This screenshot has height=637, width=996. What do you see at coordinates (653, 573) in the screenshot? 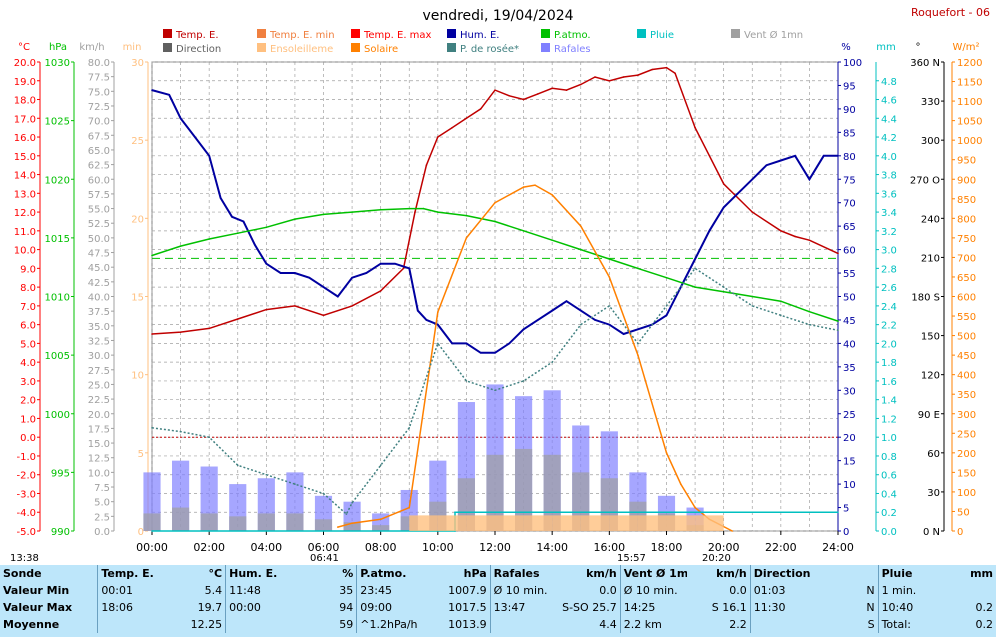
I see `summary-header-cell: Vent Ø 1mn` at bounding box center [653, 573].